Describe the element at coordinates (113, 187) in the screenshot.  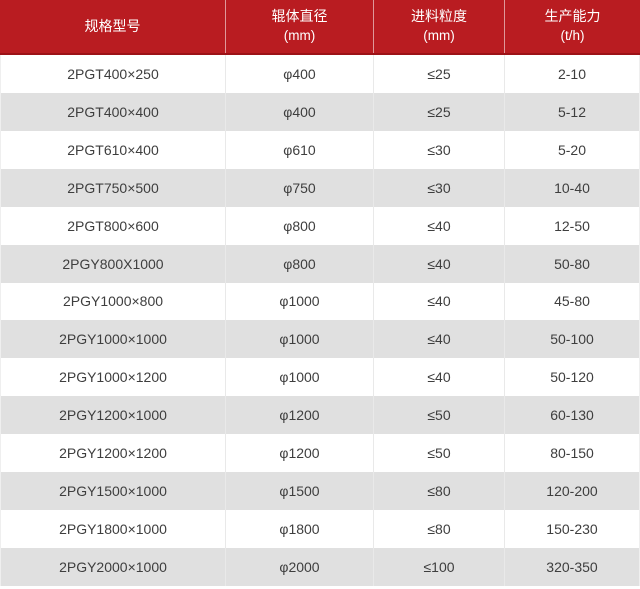
I see `cell-model: 2PGT750×500` at that location.